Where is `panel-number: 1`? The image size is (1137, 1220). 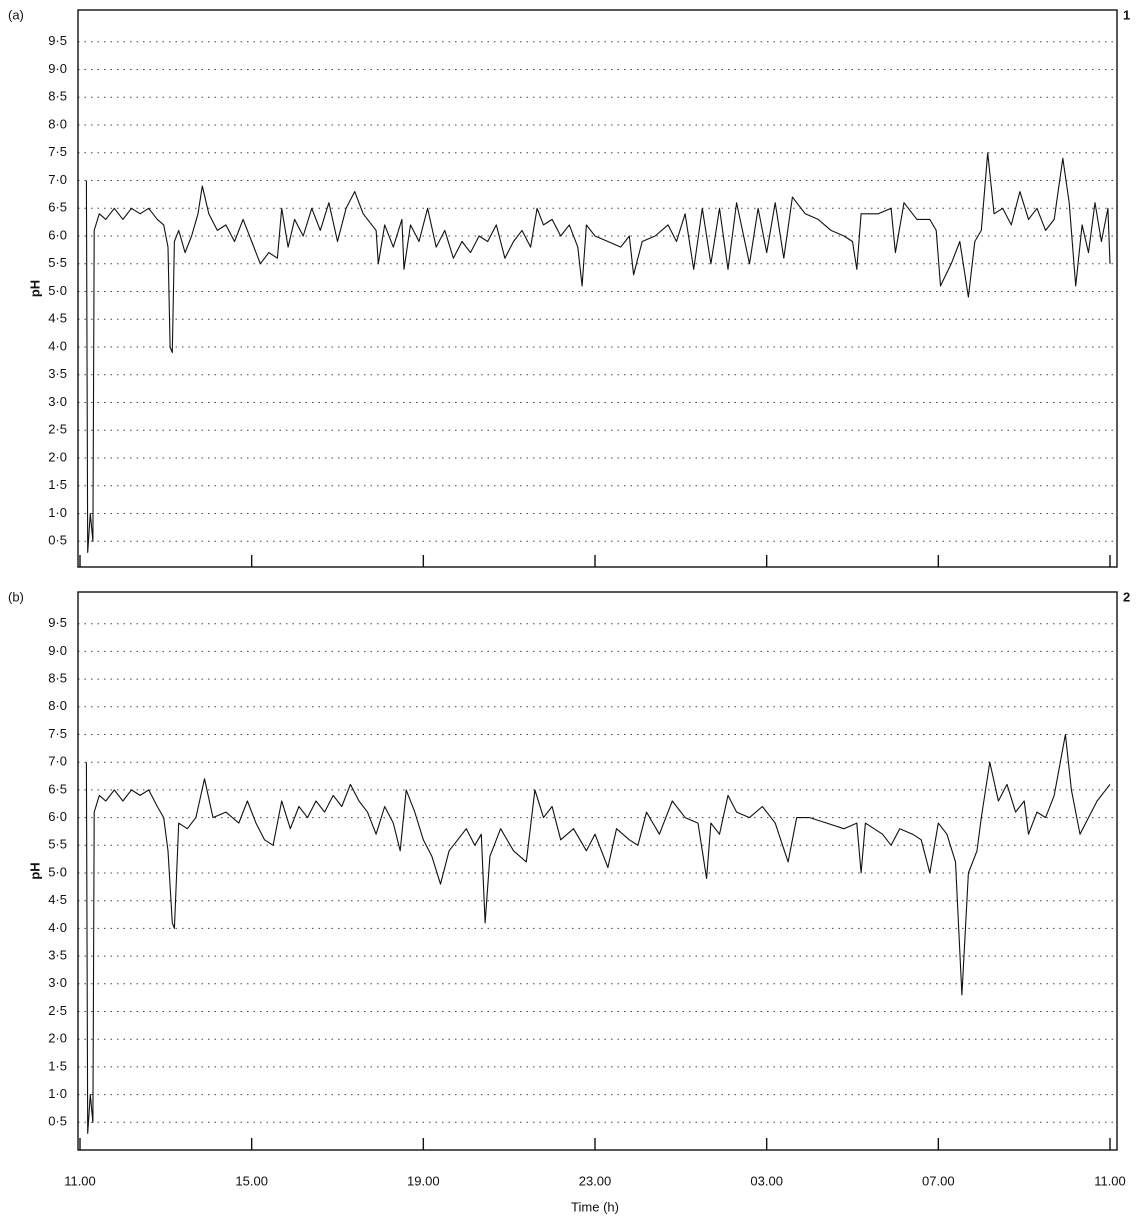 panel-number: 1 is located at coordinates (1126, 14).